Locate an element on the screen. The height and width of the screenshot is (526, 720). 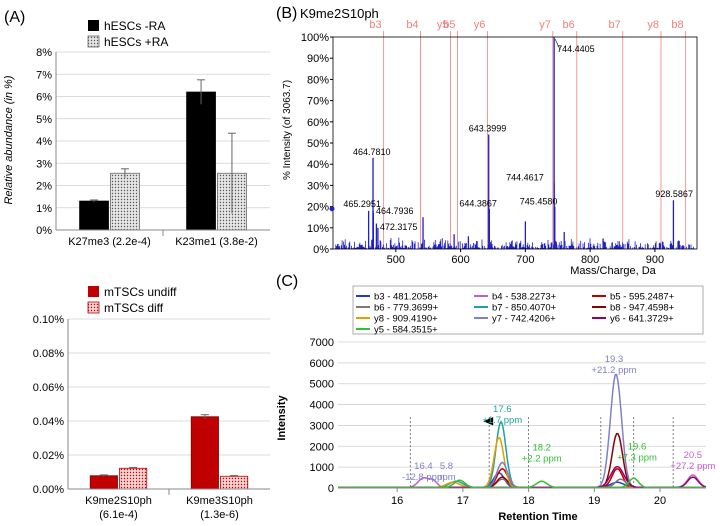
y-tick-label: 8% is located at coordinates (44, 53).